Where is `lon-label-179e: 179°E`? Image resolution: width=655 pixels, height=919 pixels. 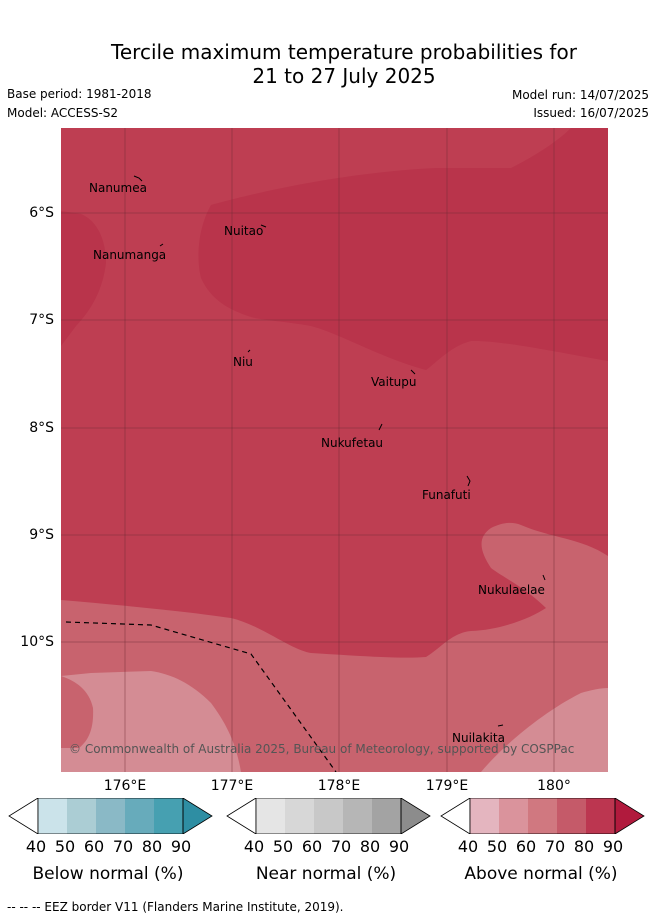
lon-label-179e: 179°E is located at coordinates (447, 786).